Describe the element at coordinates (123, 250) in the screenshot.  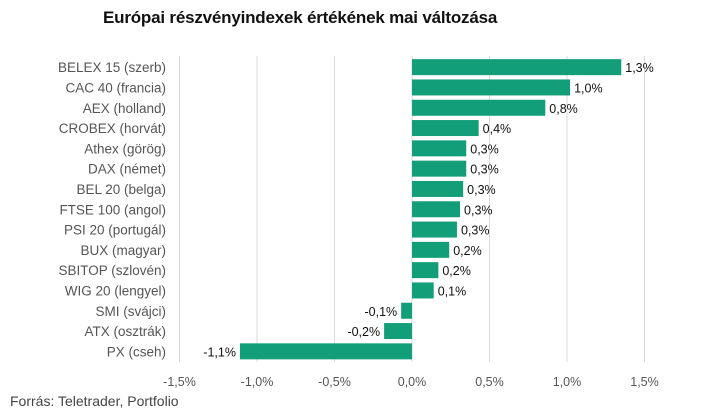
I see `category-label: BUX (magyar)` at that location.